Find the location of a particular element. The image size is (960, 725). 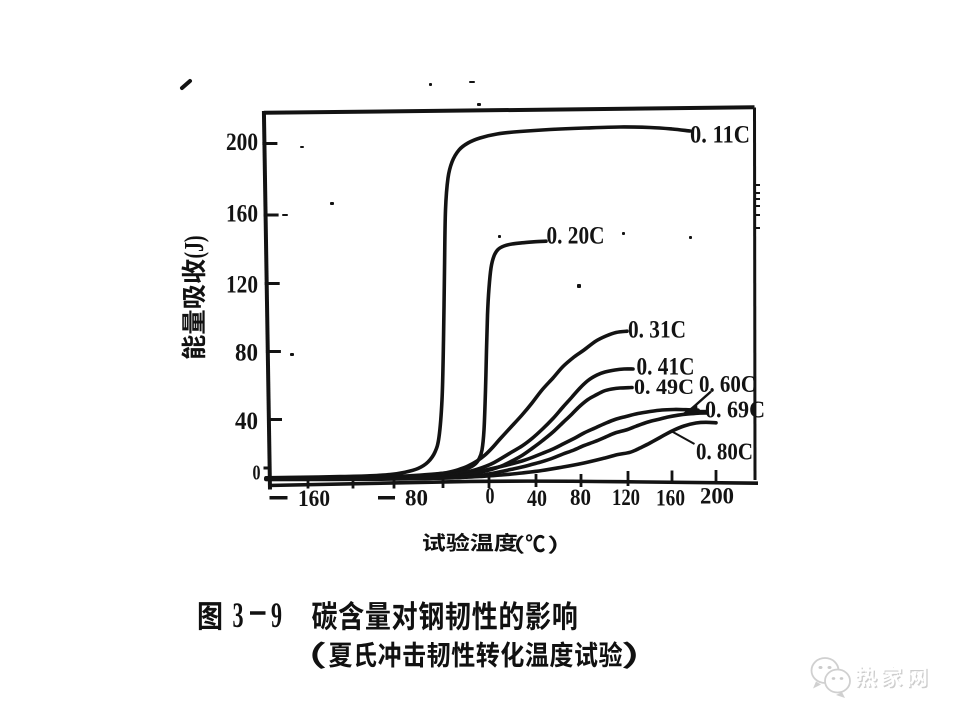

svg-text: 0. 69C is located at coordinates (735, 411).